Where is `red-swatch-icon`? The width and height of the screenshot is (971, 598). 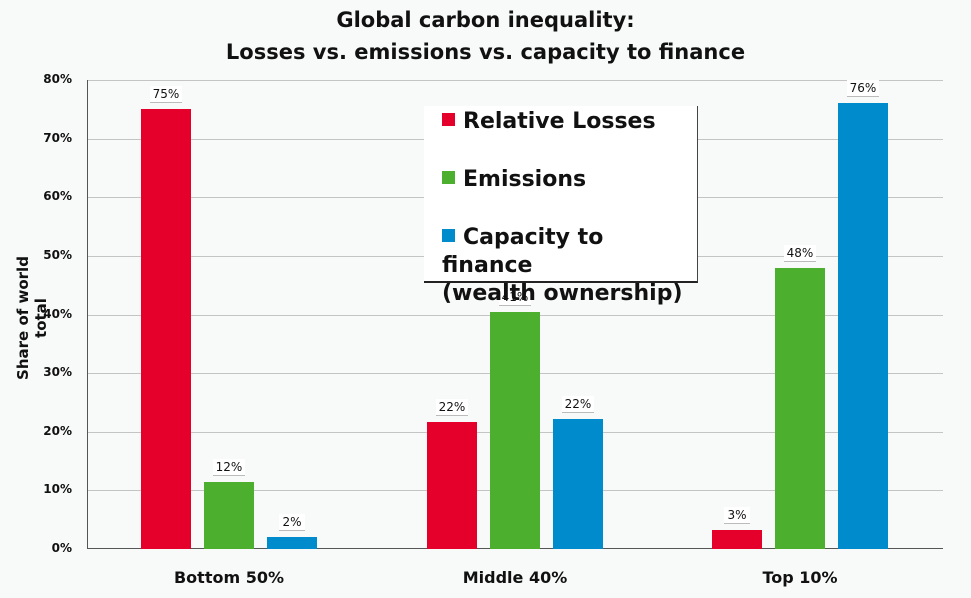 red-swatch-icon is located at coordinates (448, 119).